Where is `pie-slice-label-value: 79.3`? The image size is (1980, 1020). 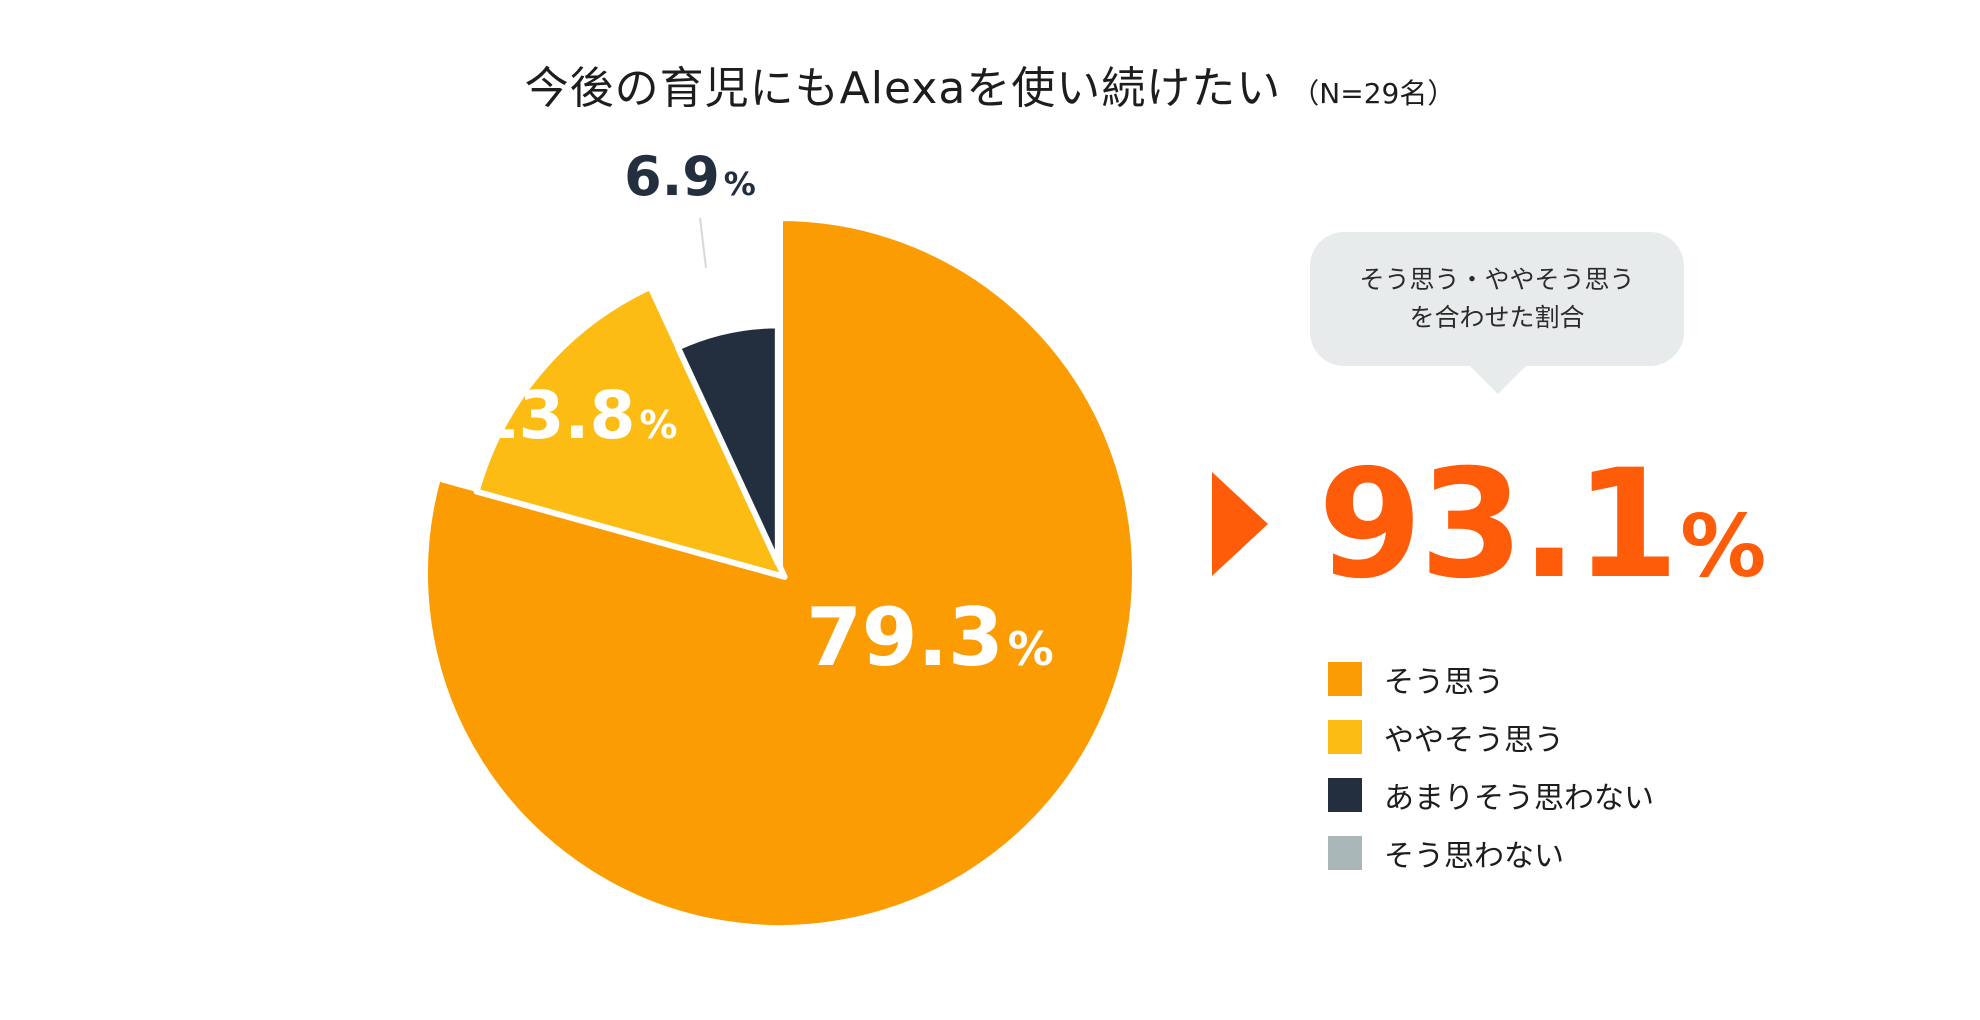
pie-slice-label-value: 79.3 is located at coordinates (904, 637).